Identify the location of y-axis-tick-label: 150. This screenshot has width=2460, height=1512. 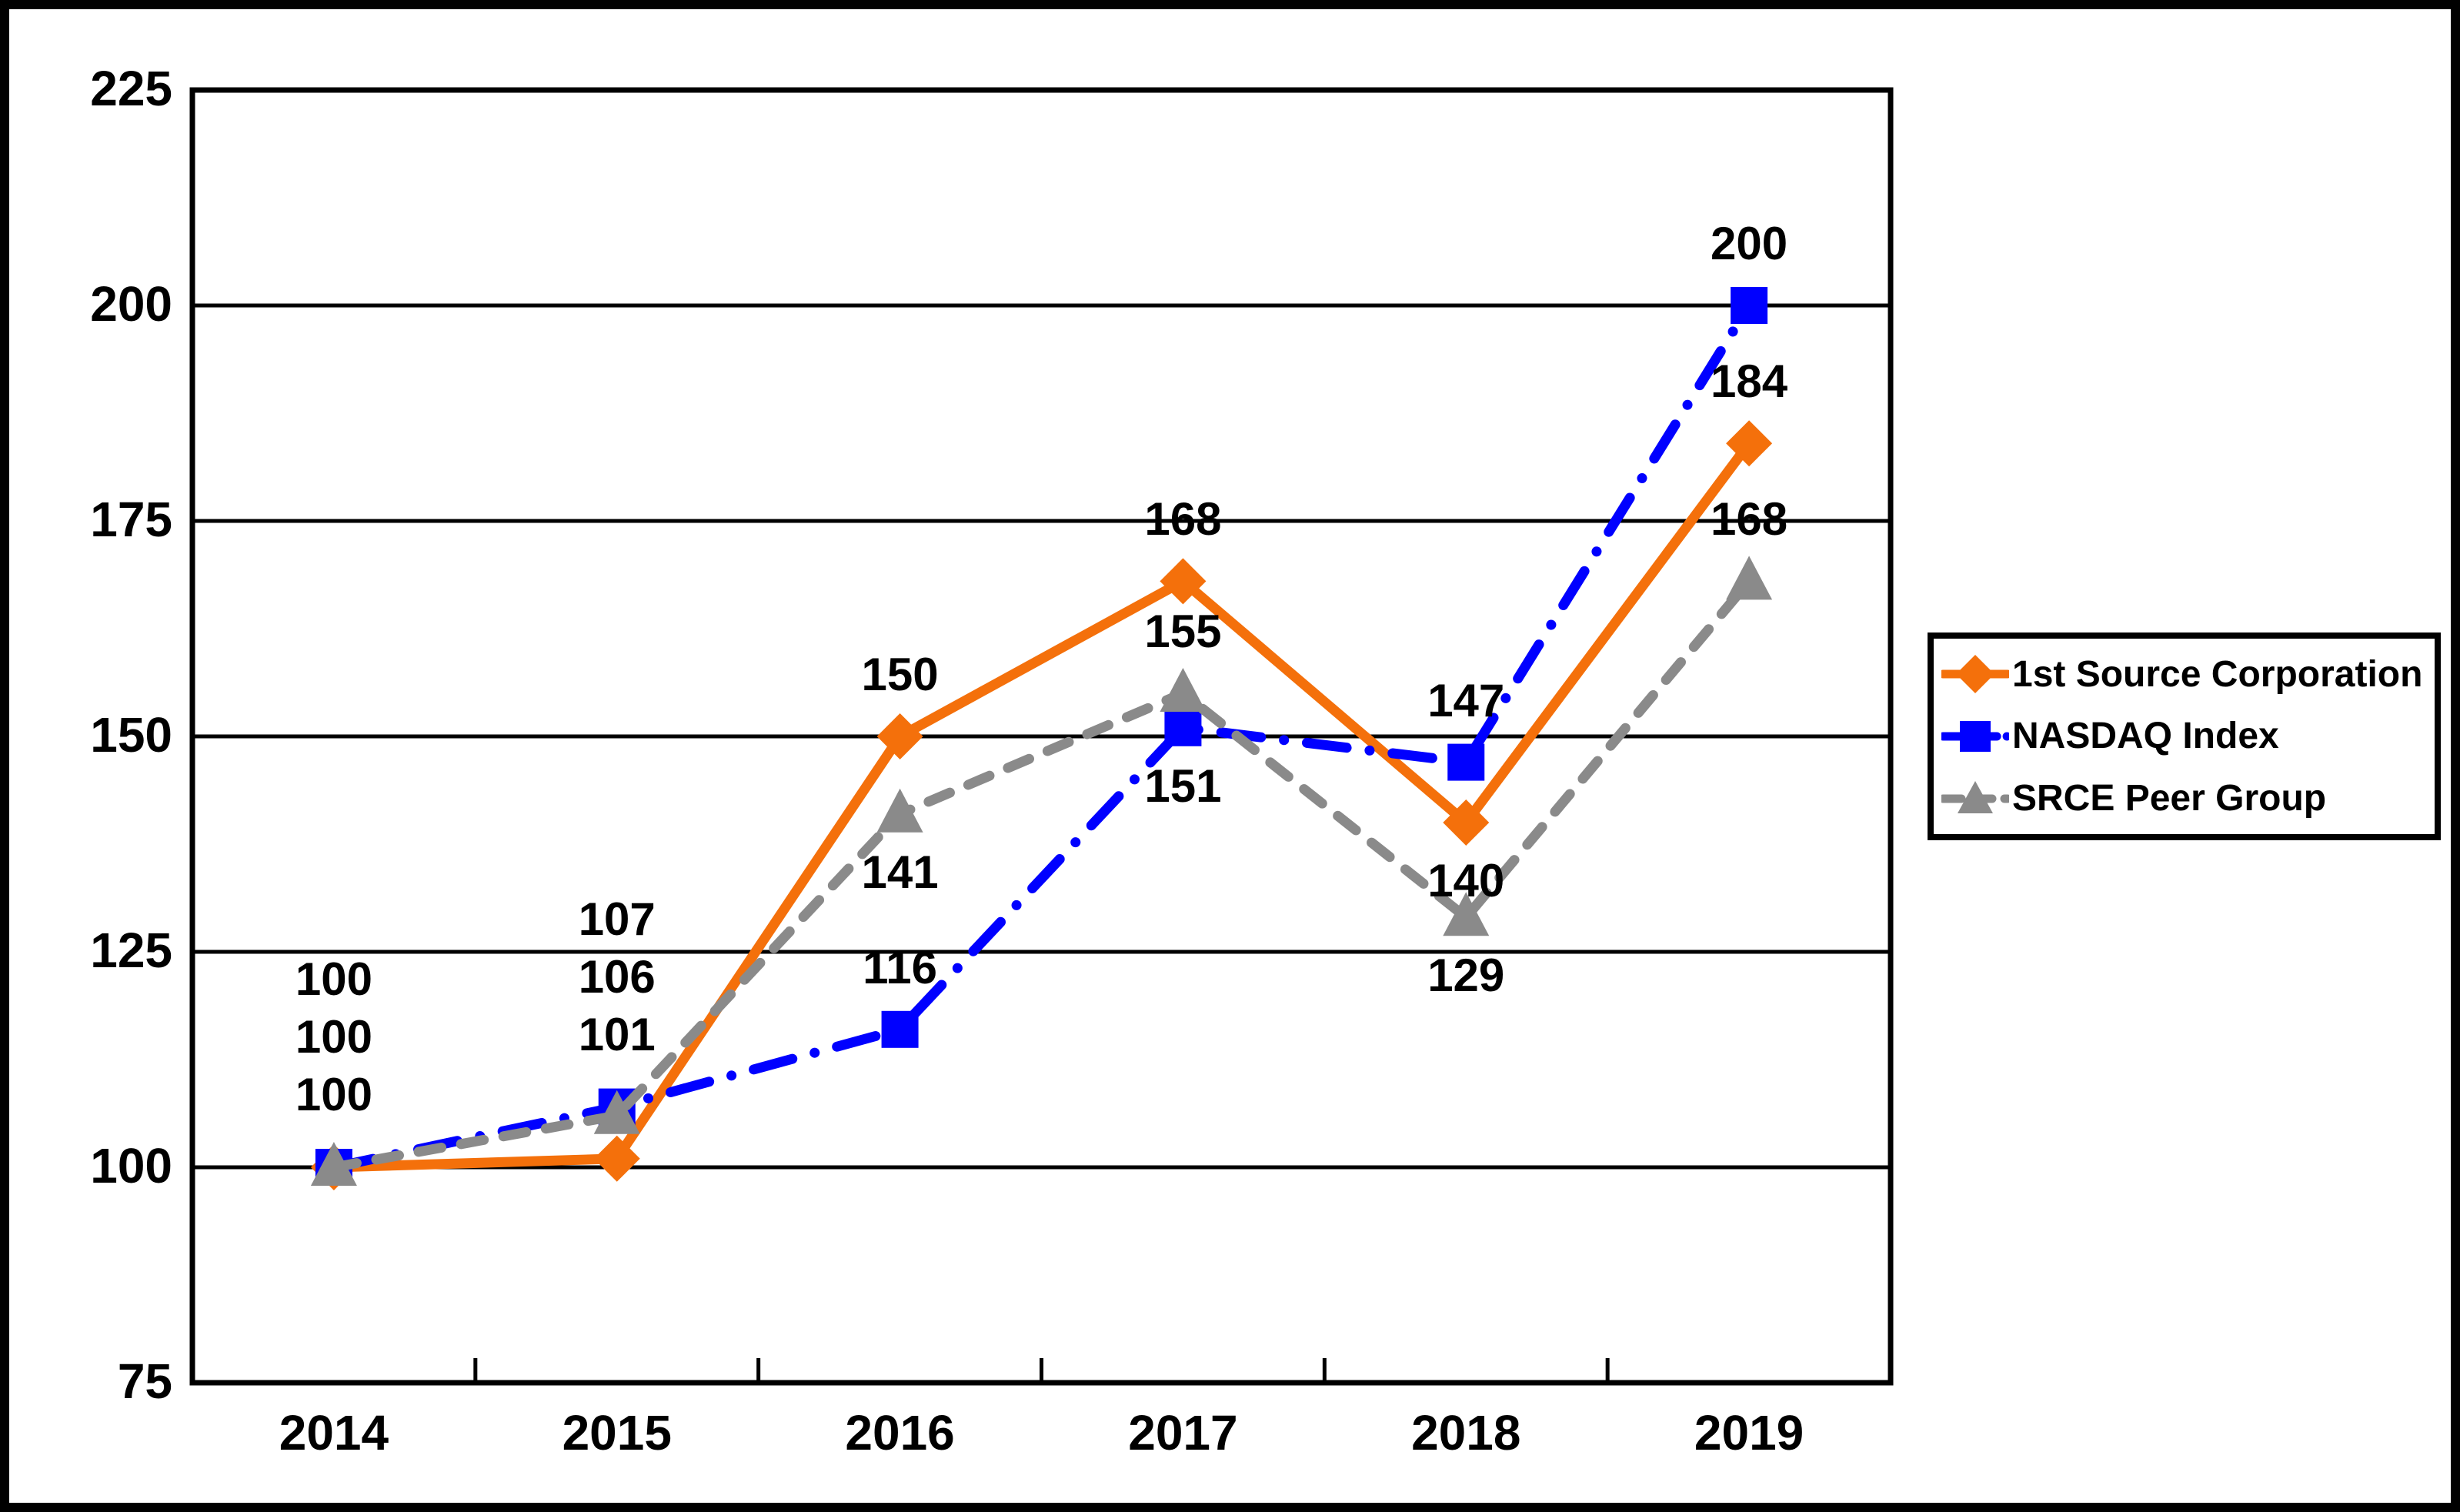
(131, 735).